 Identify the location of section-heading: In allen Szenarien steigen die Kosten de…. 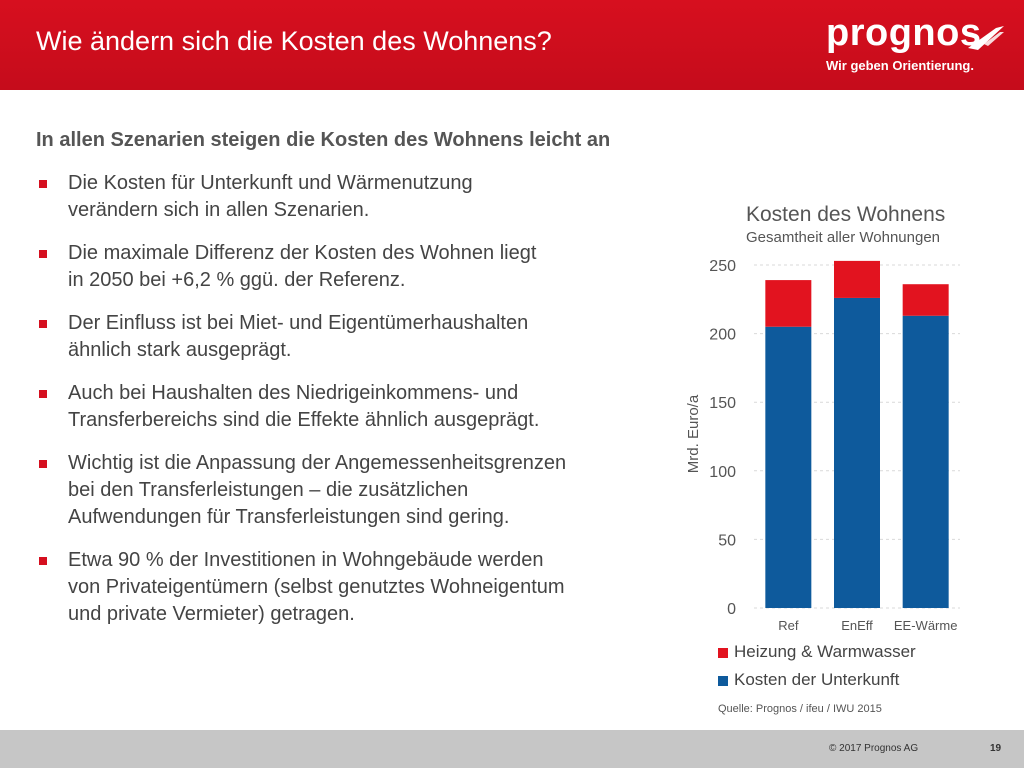
(323, 140).